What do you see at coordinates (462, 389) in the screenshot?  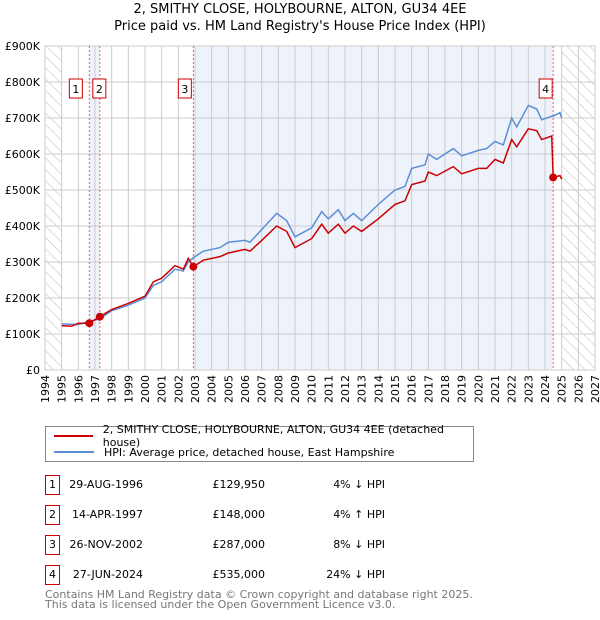 I see `x-tick-label: 2019` at bounding box center [462, 389].